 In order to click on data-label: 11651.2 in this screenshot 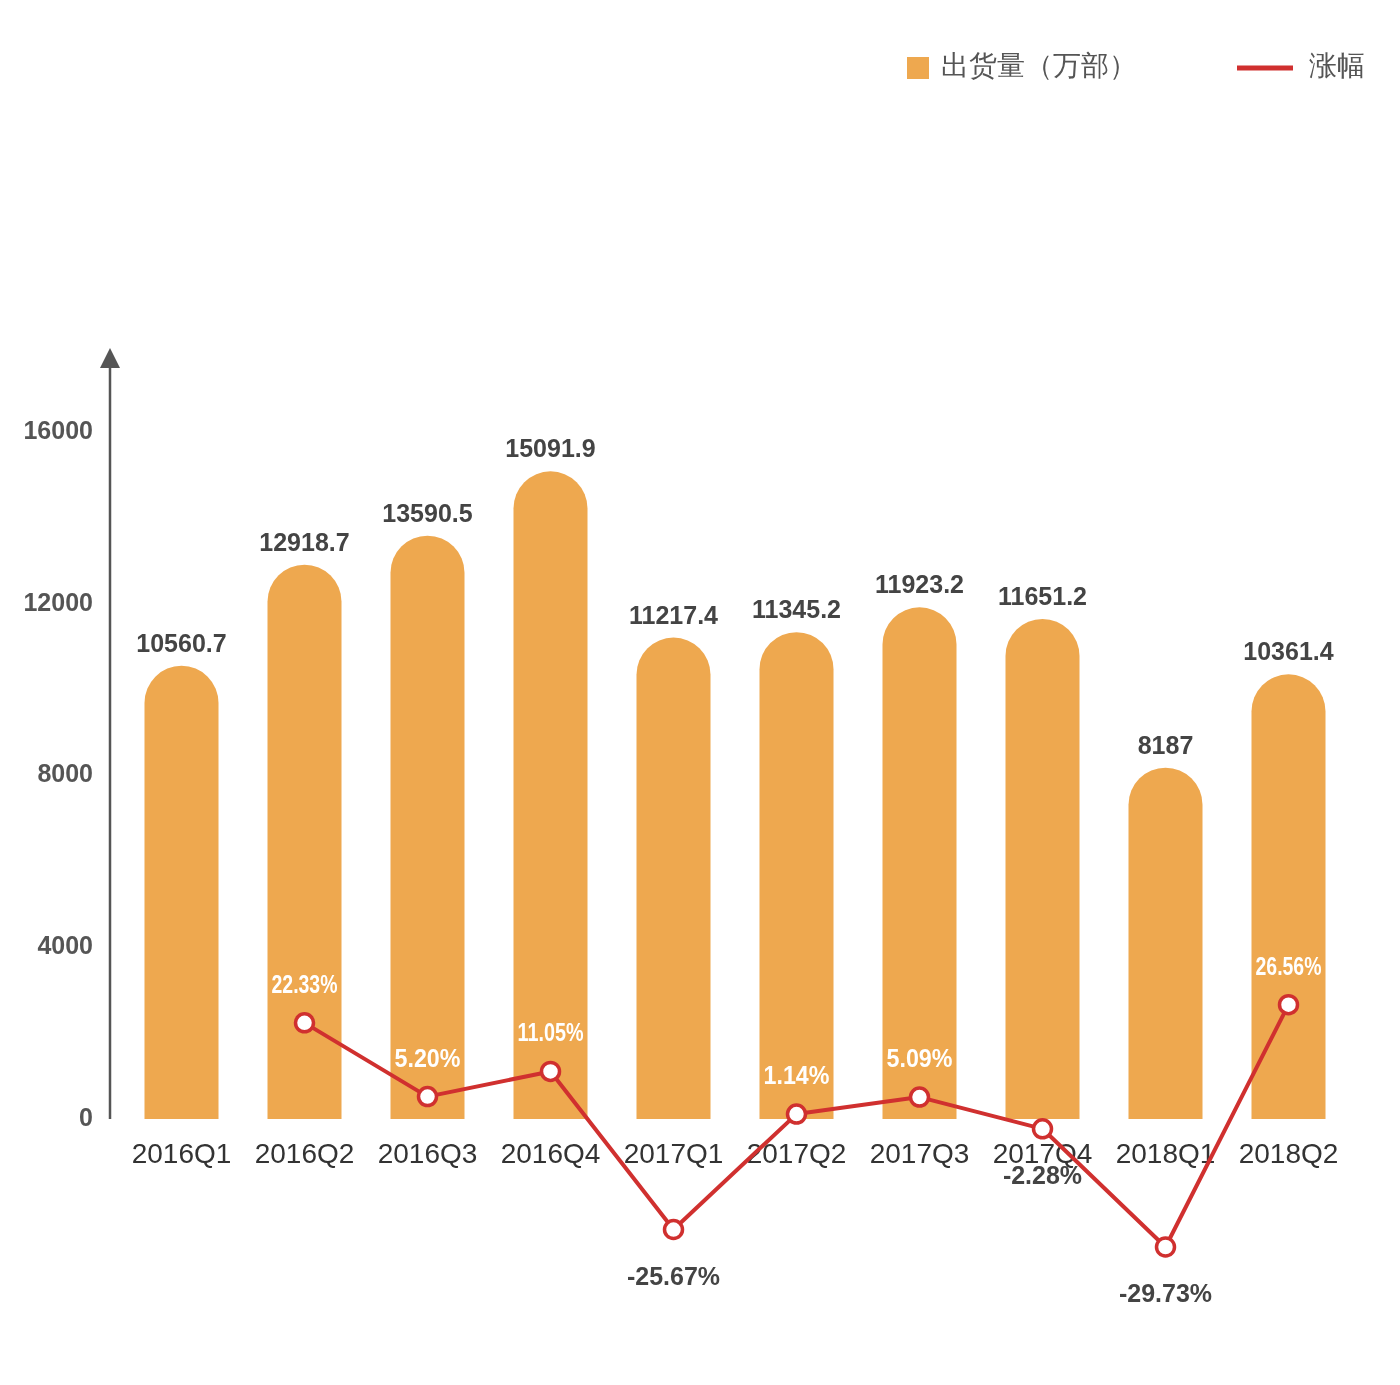, I will do `click(1042, 596)`.